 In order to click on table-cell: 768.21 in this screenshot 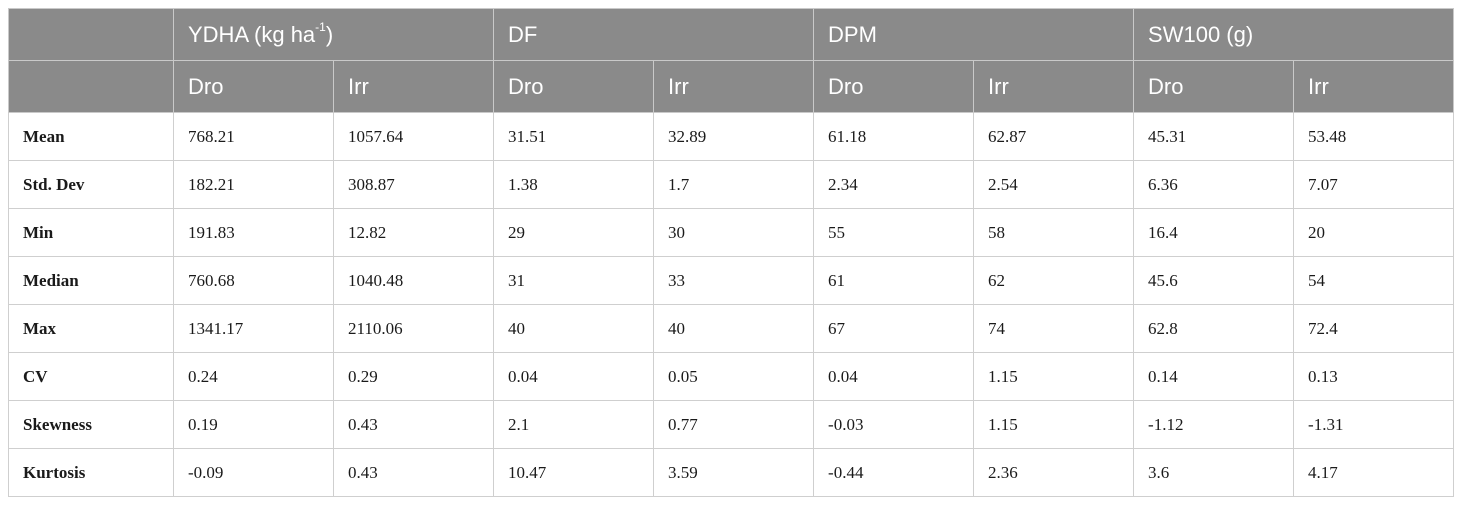, I will do `click(253, 136)`.